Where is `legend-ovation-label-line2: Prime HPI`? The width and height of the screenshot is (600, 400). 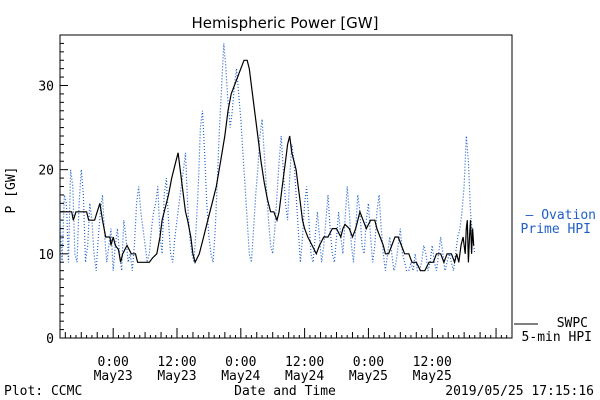 legend-ovation-label-line2: Prime HPI is located at coordinates (556, 229).